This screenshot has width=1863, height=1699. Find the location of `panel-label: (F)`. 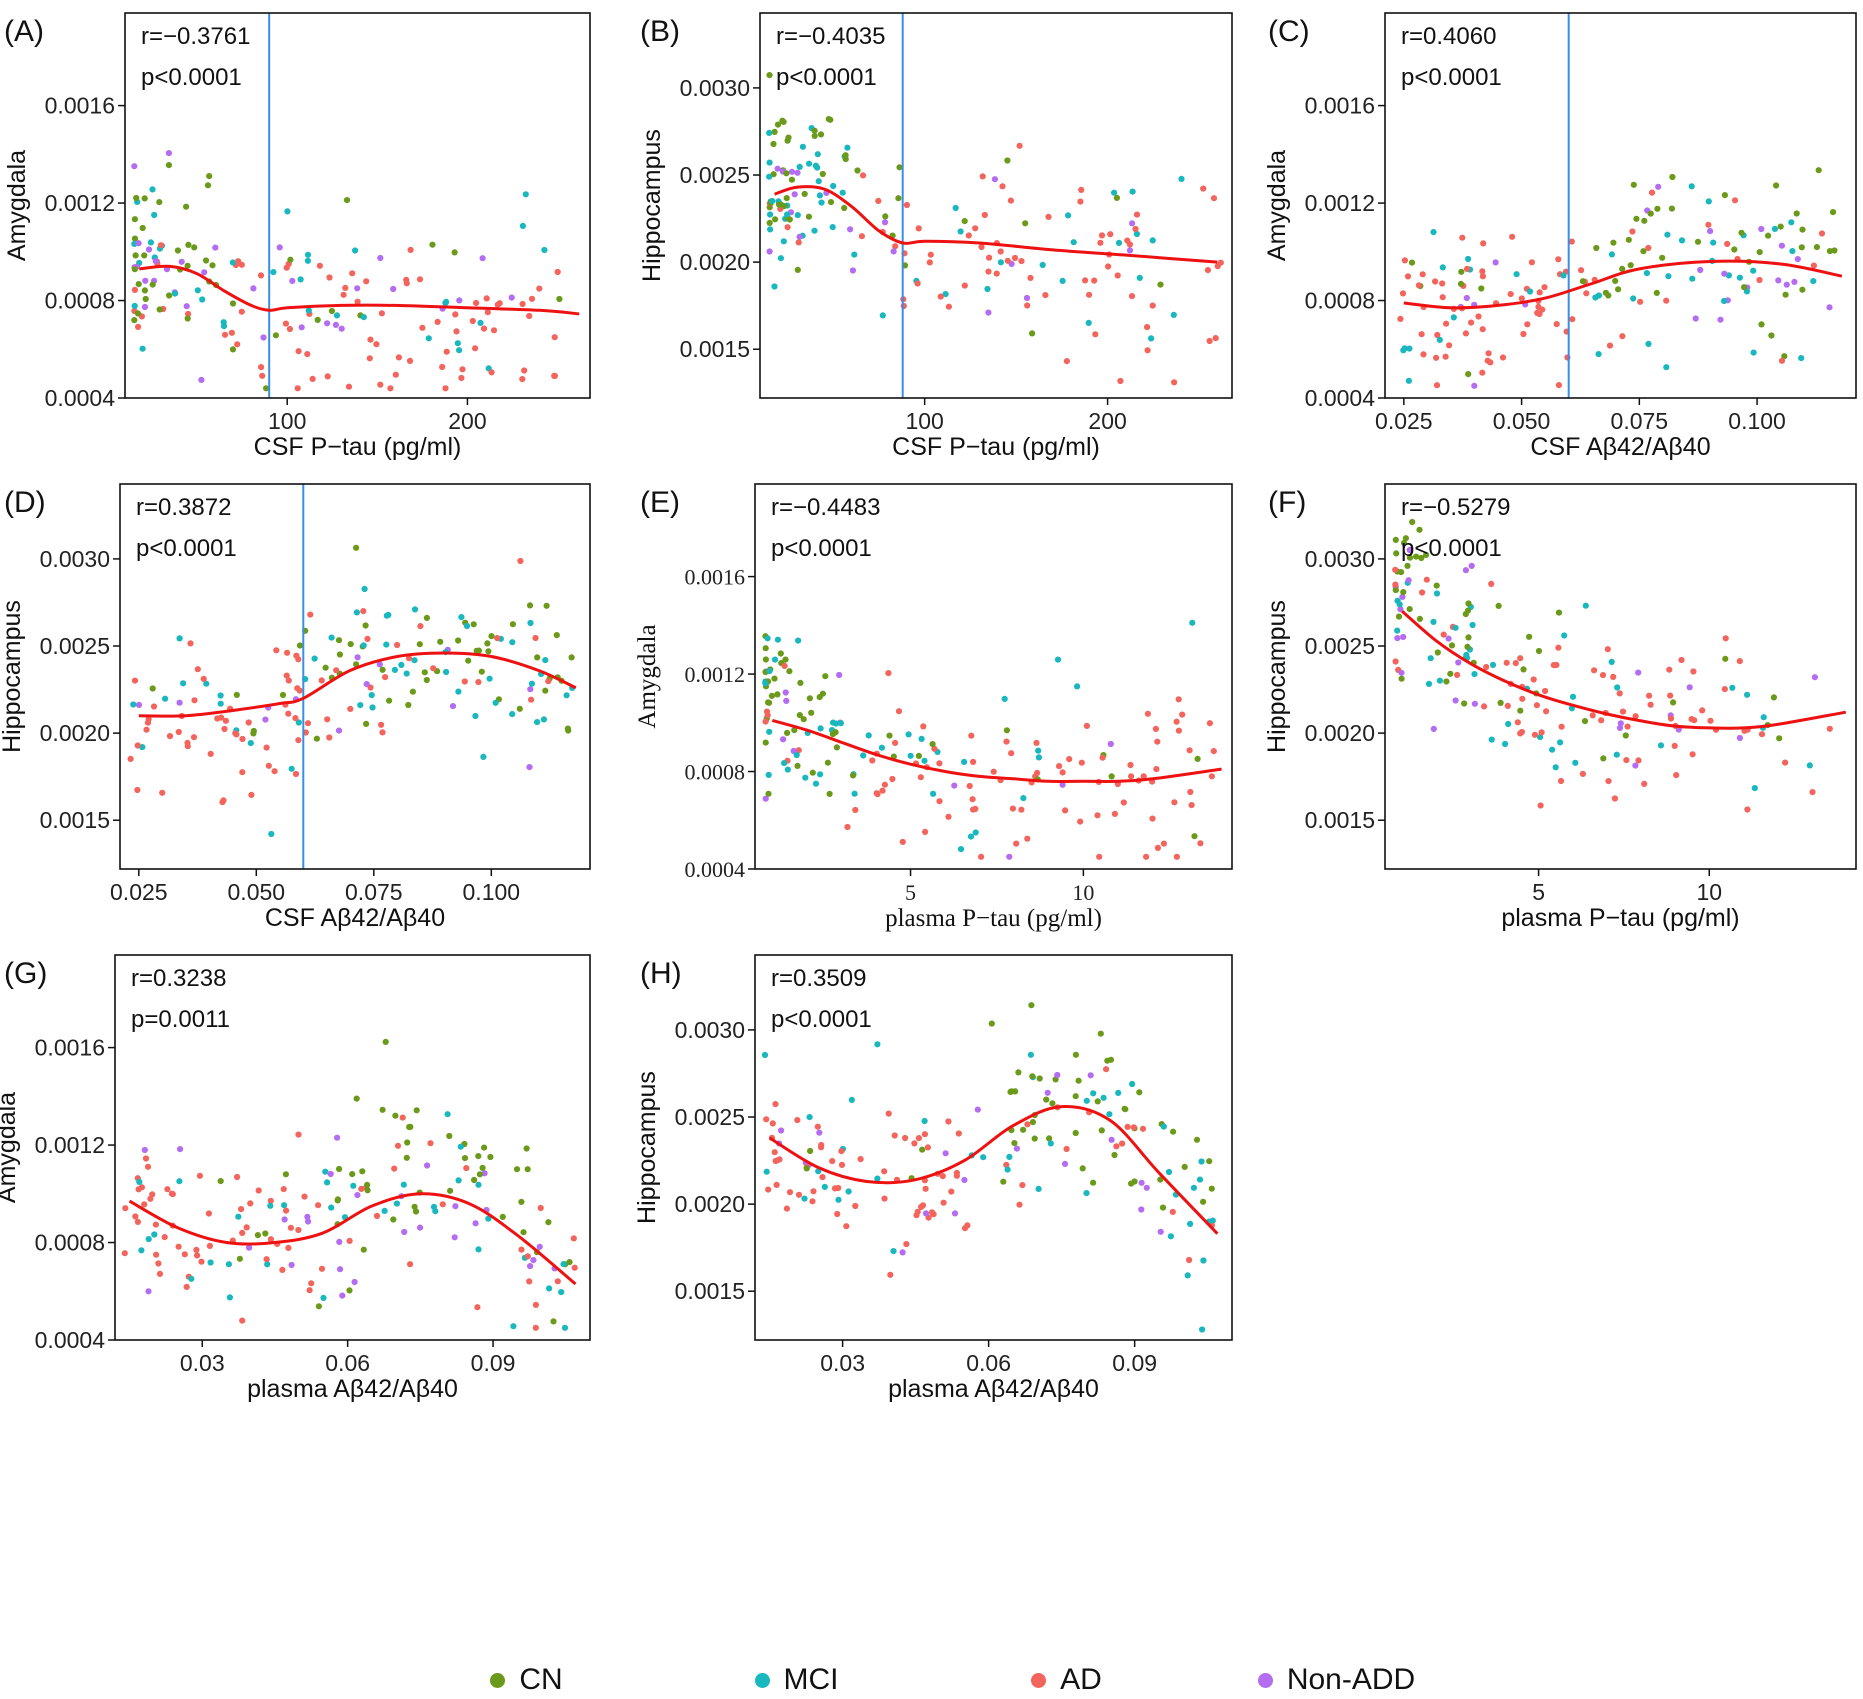

panel-label: (F) is located at coordinates (1287, 502).